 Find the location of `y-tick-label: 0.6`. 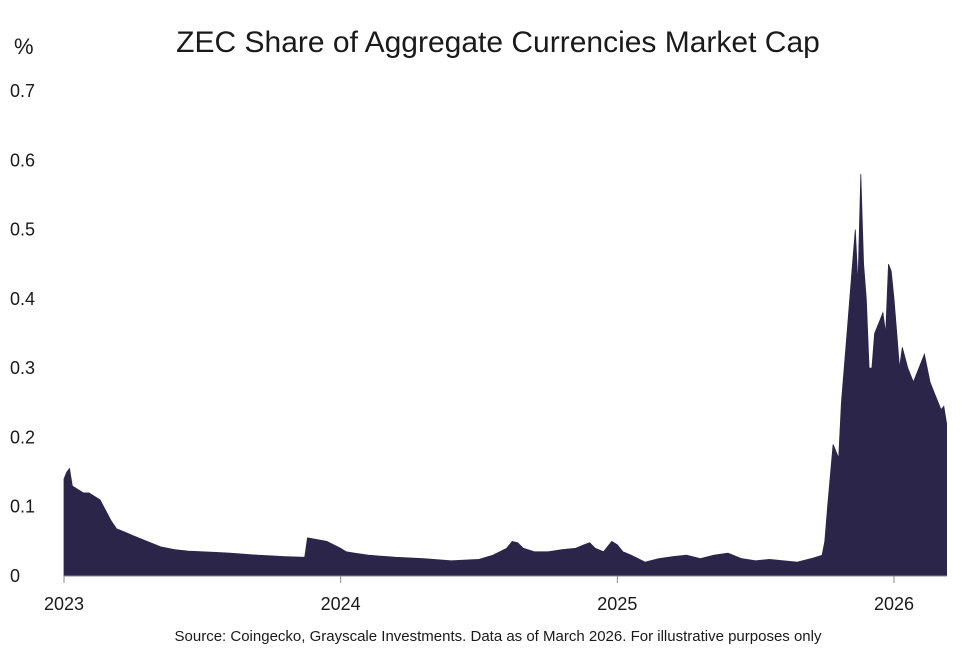

y-tick-label: 0.6 is located at coordinates (22, 160).